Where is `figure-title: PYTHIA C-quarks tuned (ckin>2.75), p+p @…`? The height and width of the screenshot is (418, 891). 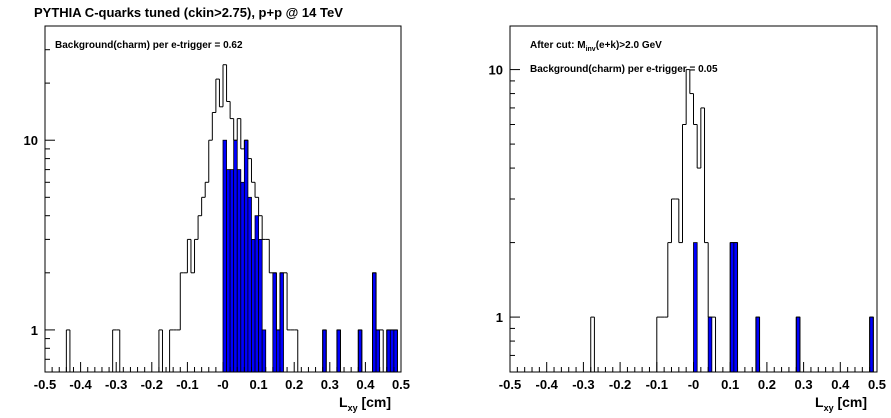 figure-title: PYTHIA C-quarks tuned (ckin>2.75), p+p @… is located at coordinates (188, 12).